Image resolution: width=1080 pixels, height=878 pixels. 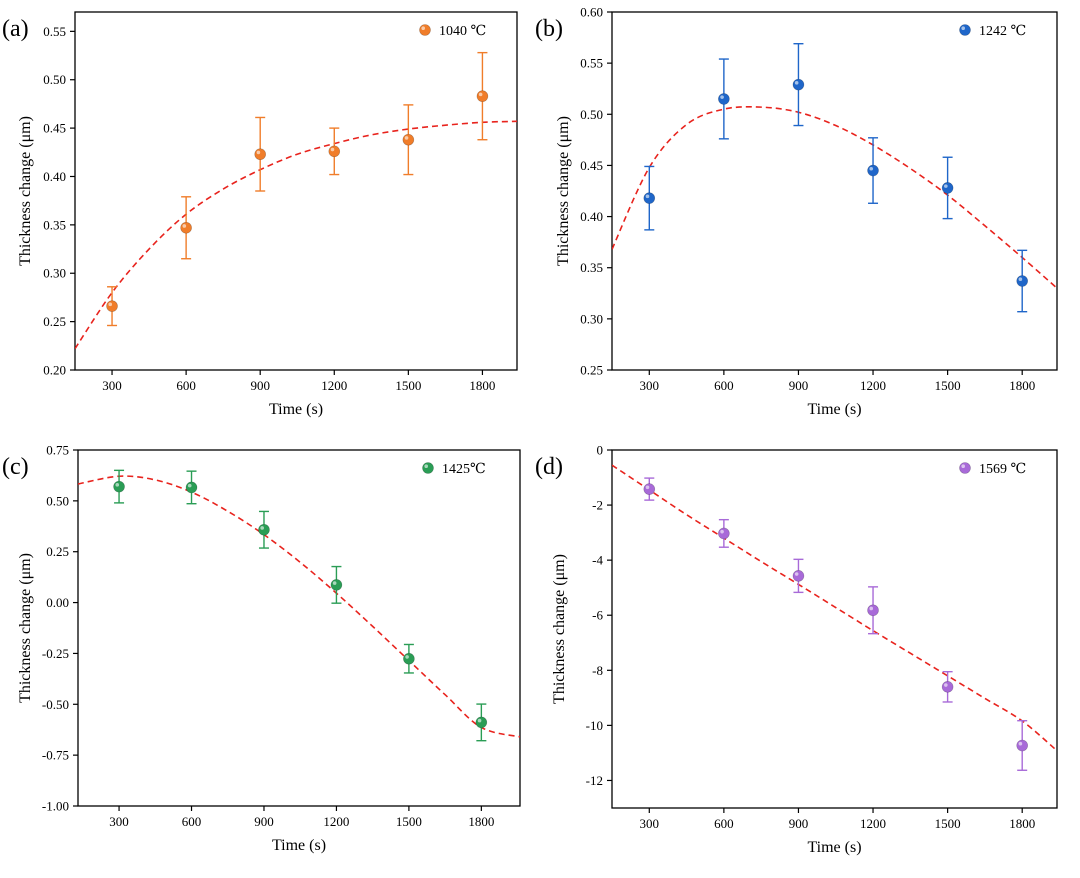 What do you see at coordinates (15, 29) in the screenshot?
I see `panel-label: (a)` at bounding box center [15, 29].